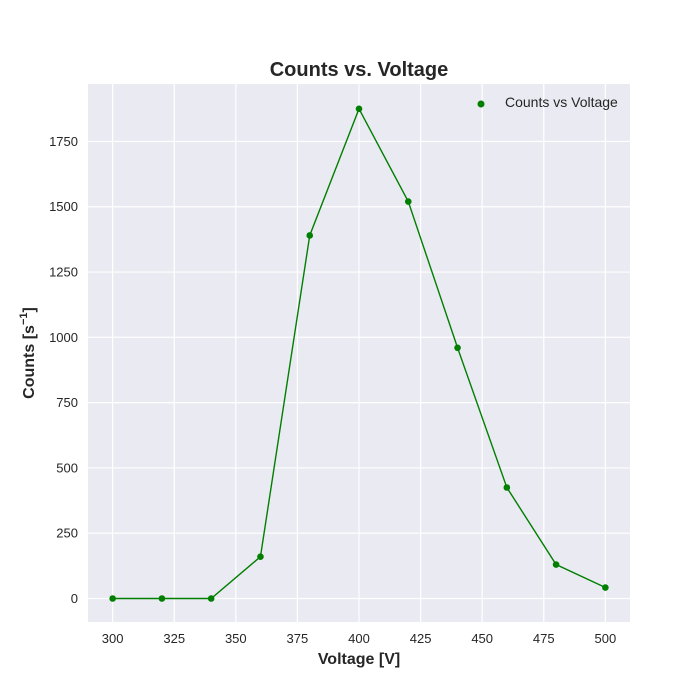 The width and height of the screenshot is (700, 700). I want to click on x-tick-label: 500, so click(606, 638).